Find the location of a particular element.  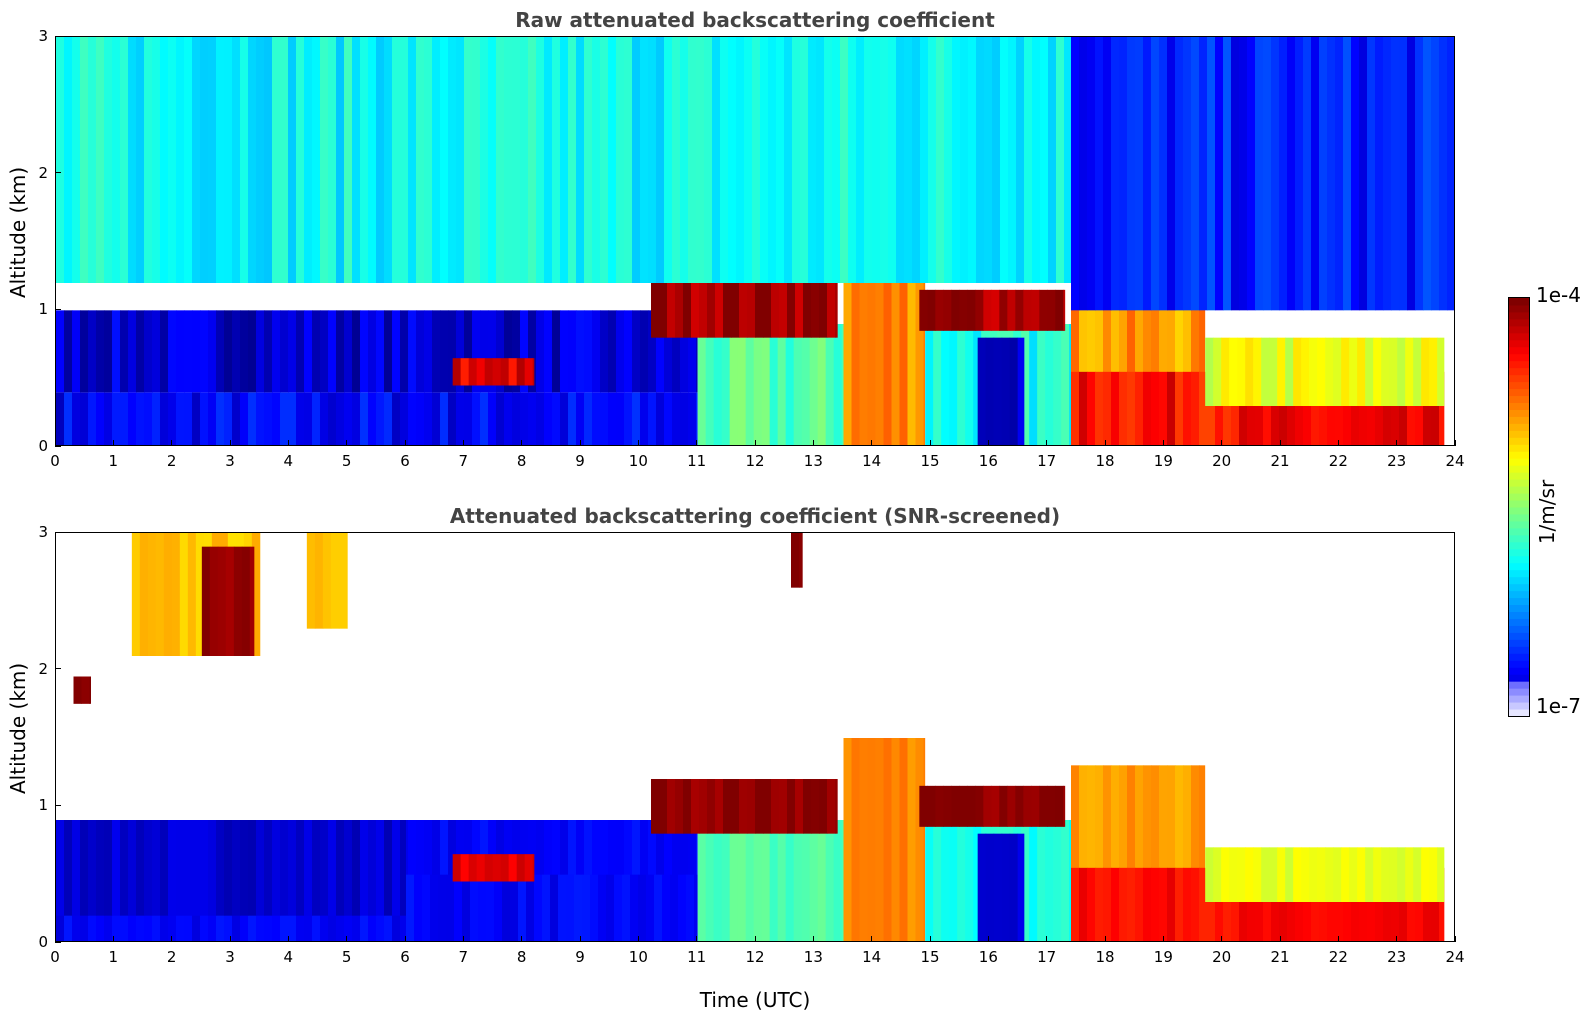

y-tick-mark is located at coordinates (58, 309).